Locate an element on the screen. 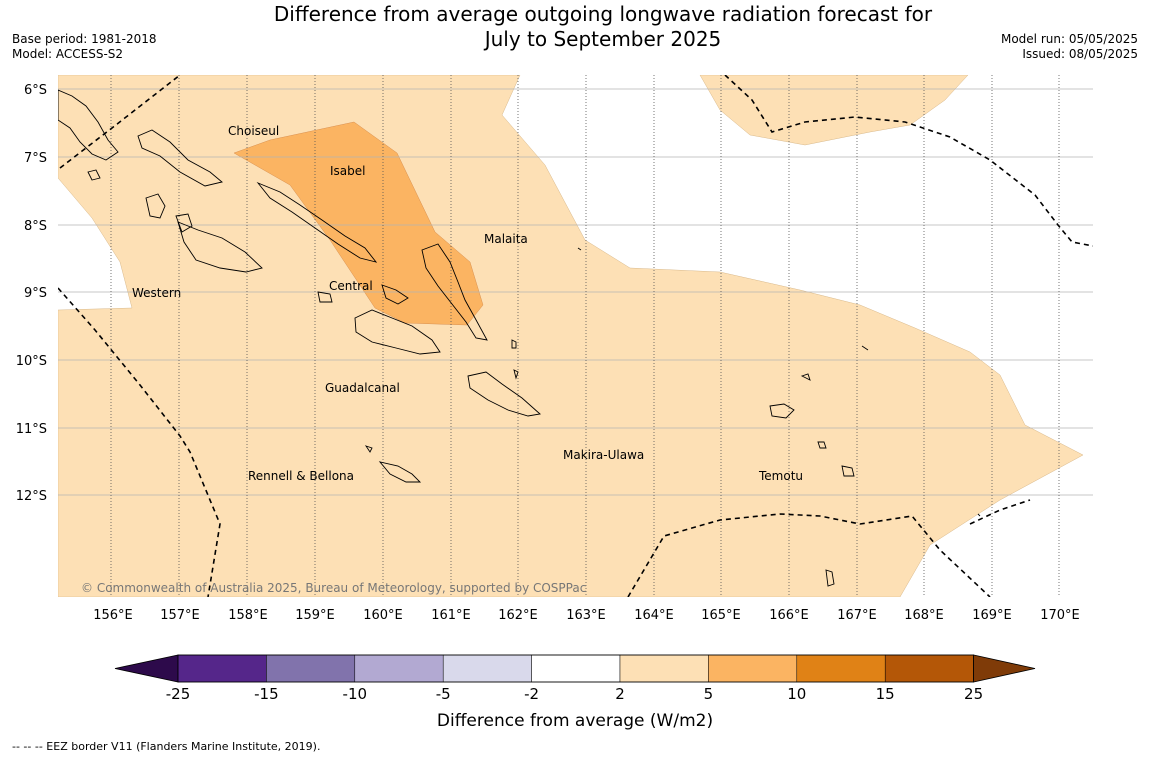 The width and height of the screenshot is (1150, 758). issued-date: Issued: 08/05/2025 is located at coordinates (1080, 54).